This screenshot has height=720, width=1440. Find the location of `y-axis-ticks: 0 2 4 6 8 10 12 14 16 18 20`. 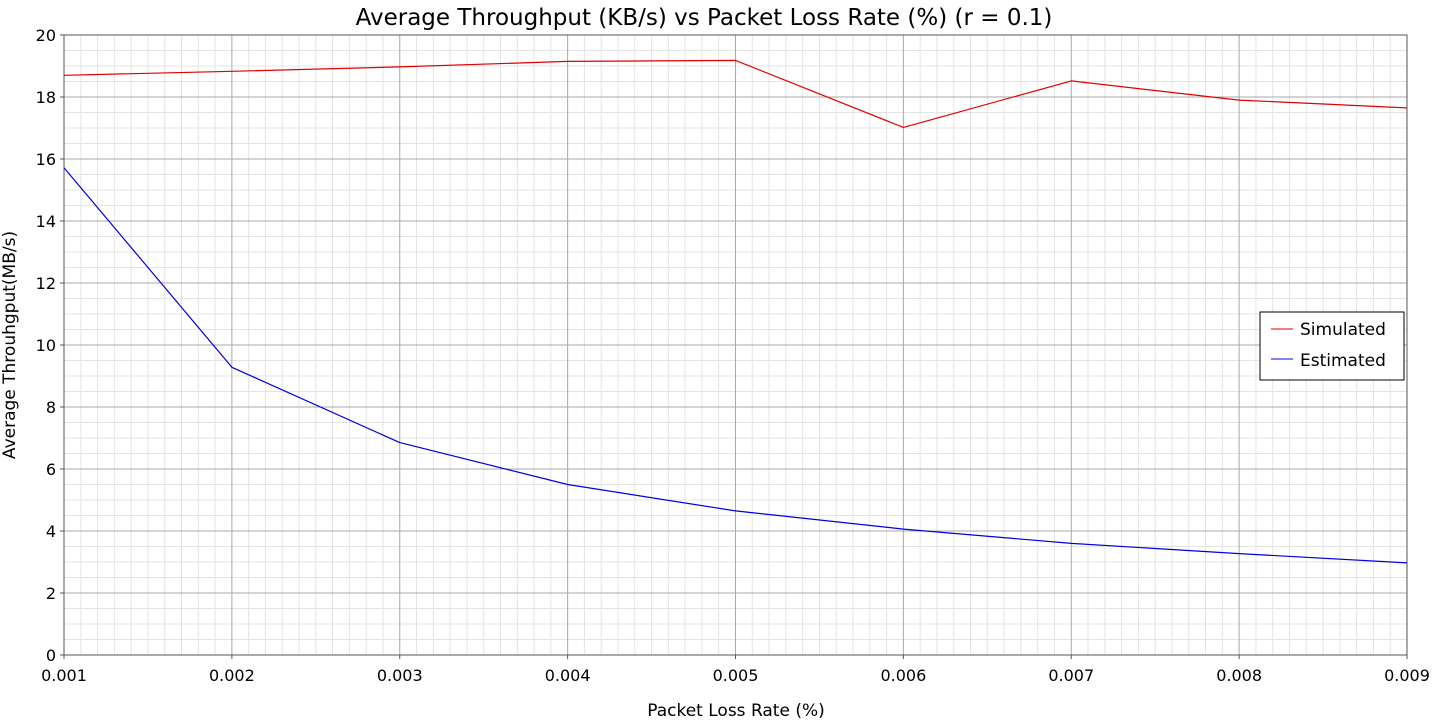

y-axis-ticks: 0 2 4 6 8 10 12 14 16 18 20 is located at coordinates (50, 345).